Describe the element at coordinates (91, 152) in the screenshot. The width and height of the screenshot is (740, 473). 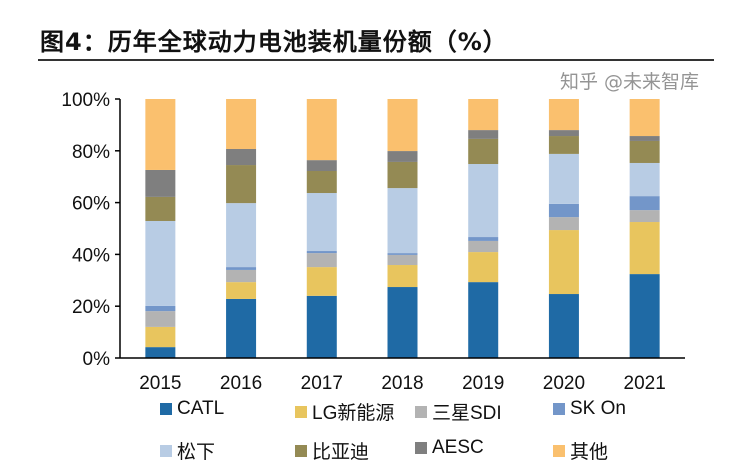
I see `y-tick-label: 80%` at that location.